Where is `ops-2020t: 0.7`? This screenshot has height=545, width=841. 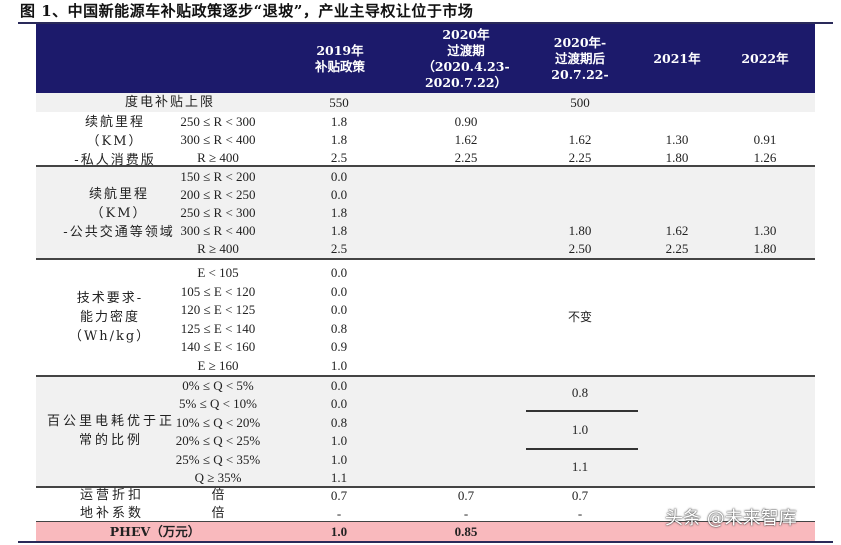
ops-2020t: 0.7 is located at coordinates (466, 495).